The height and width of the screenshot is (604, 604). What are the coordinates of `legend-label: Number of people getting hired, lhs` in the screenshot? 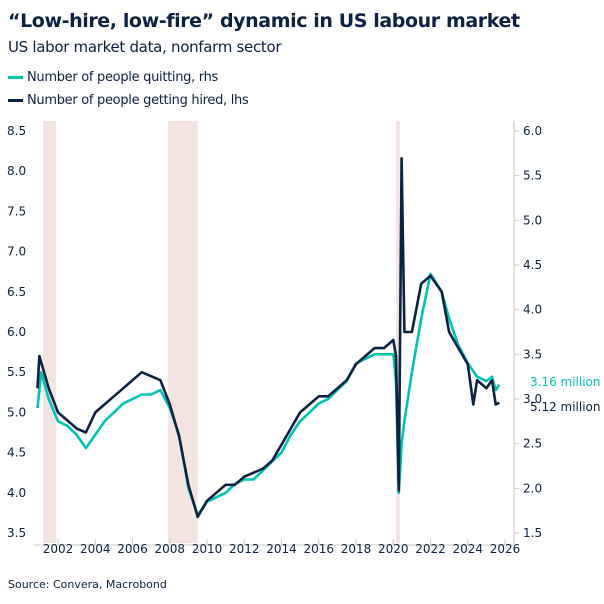 It's located at (138, 100).